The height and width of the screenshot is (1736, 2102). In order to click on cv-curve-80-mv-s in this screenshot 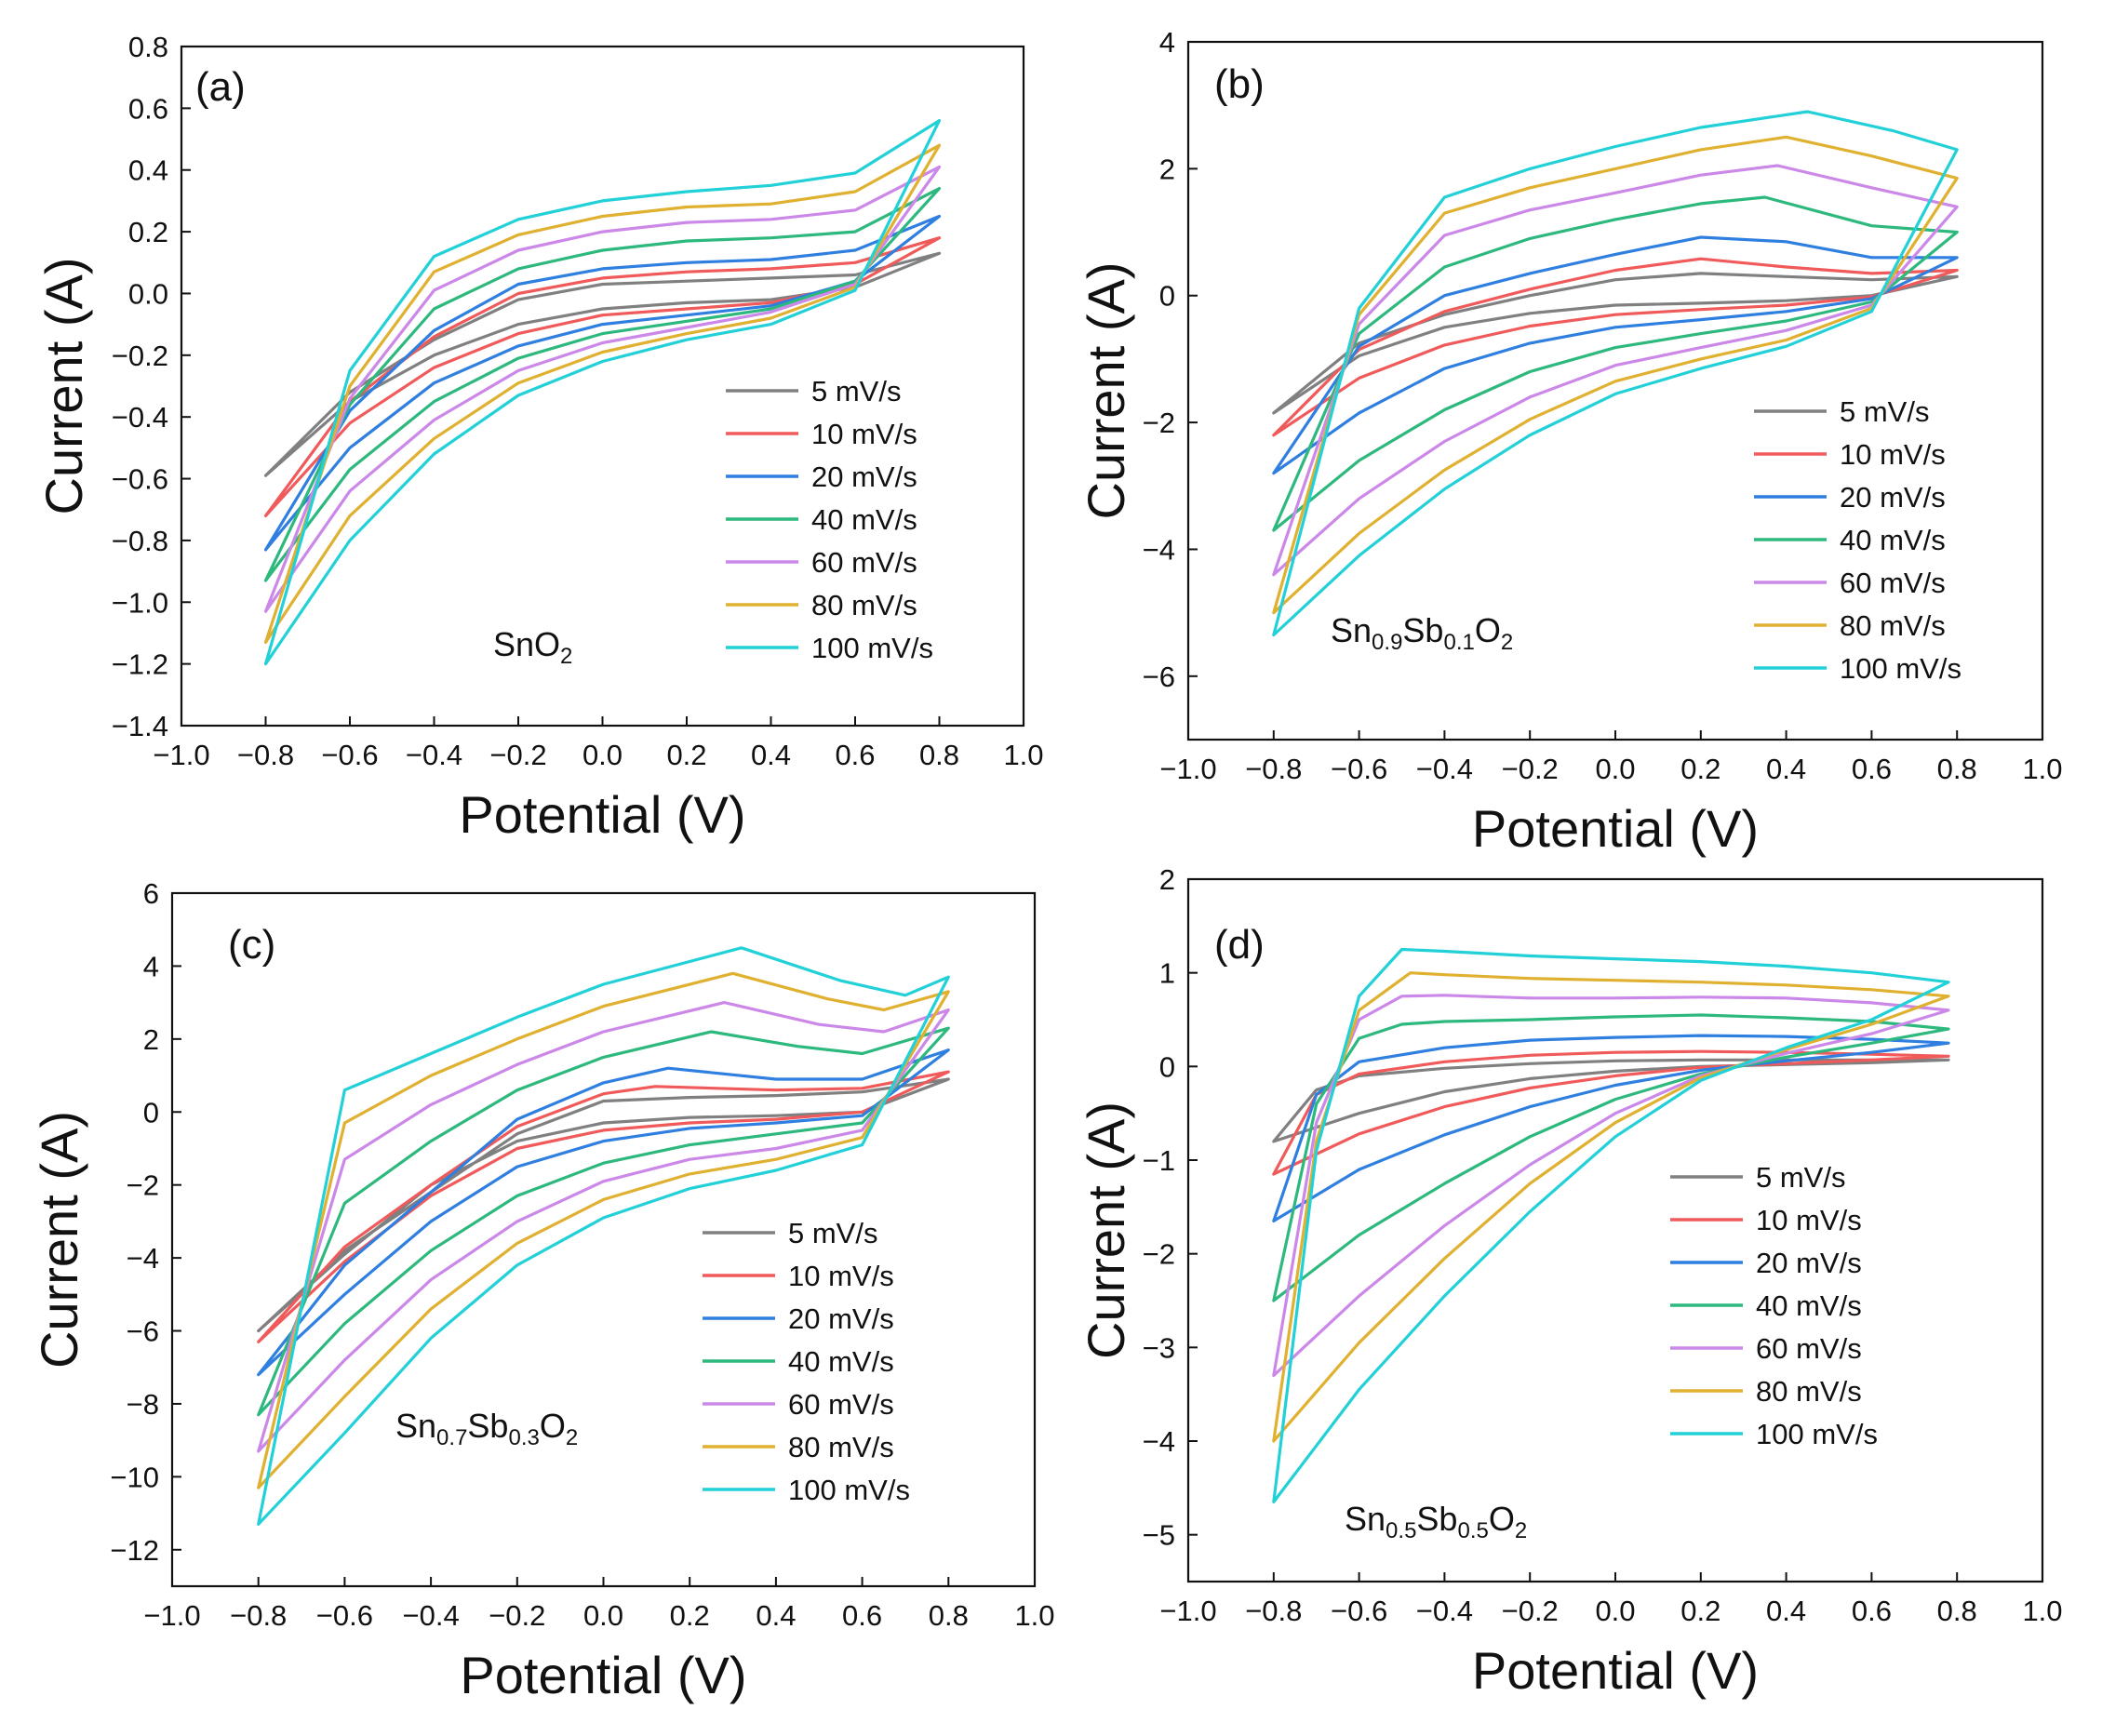, I will do `click(602, 394)`.